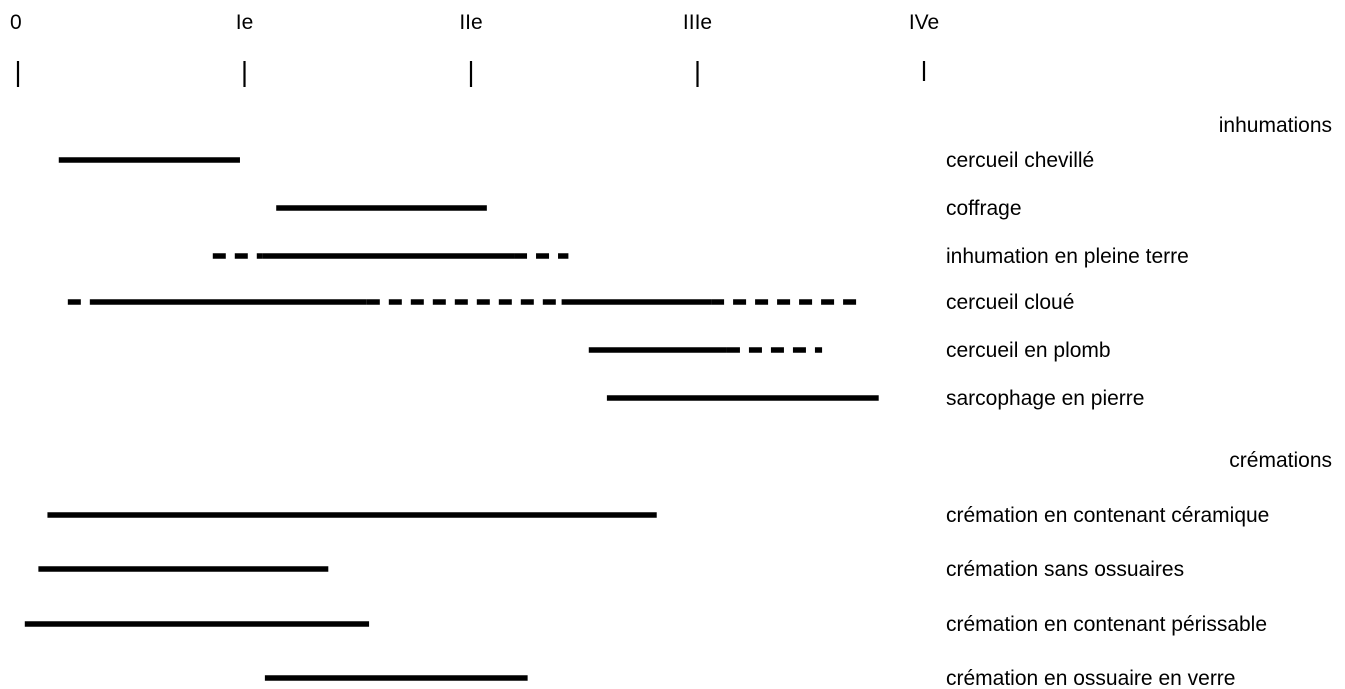  Describe the element at coordinates (1010, 302) in the screenshot. I see `row-label: cercueil cloué` at that location.